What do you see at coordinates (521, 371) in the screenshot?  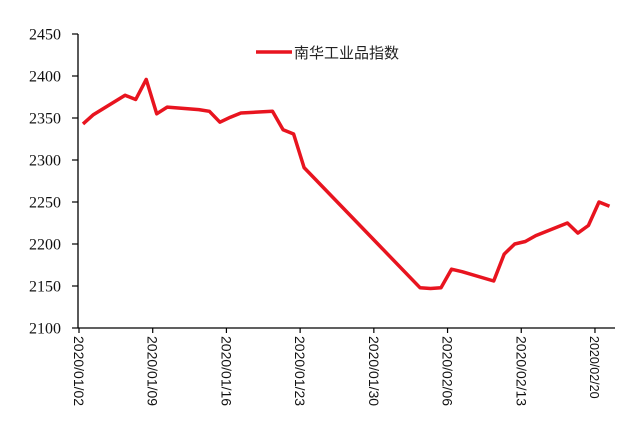 I see `x-tick-label: 2020/02/13` at bounding box center [521, 371].